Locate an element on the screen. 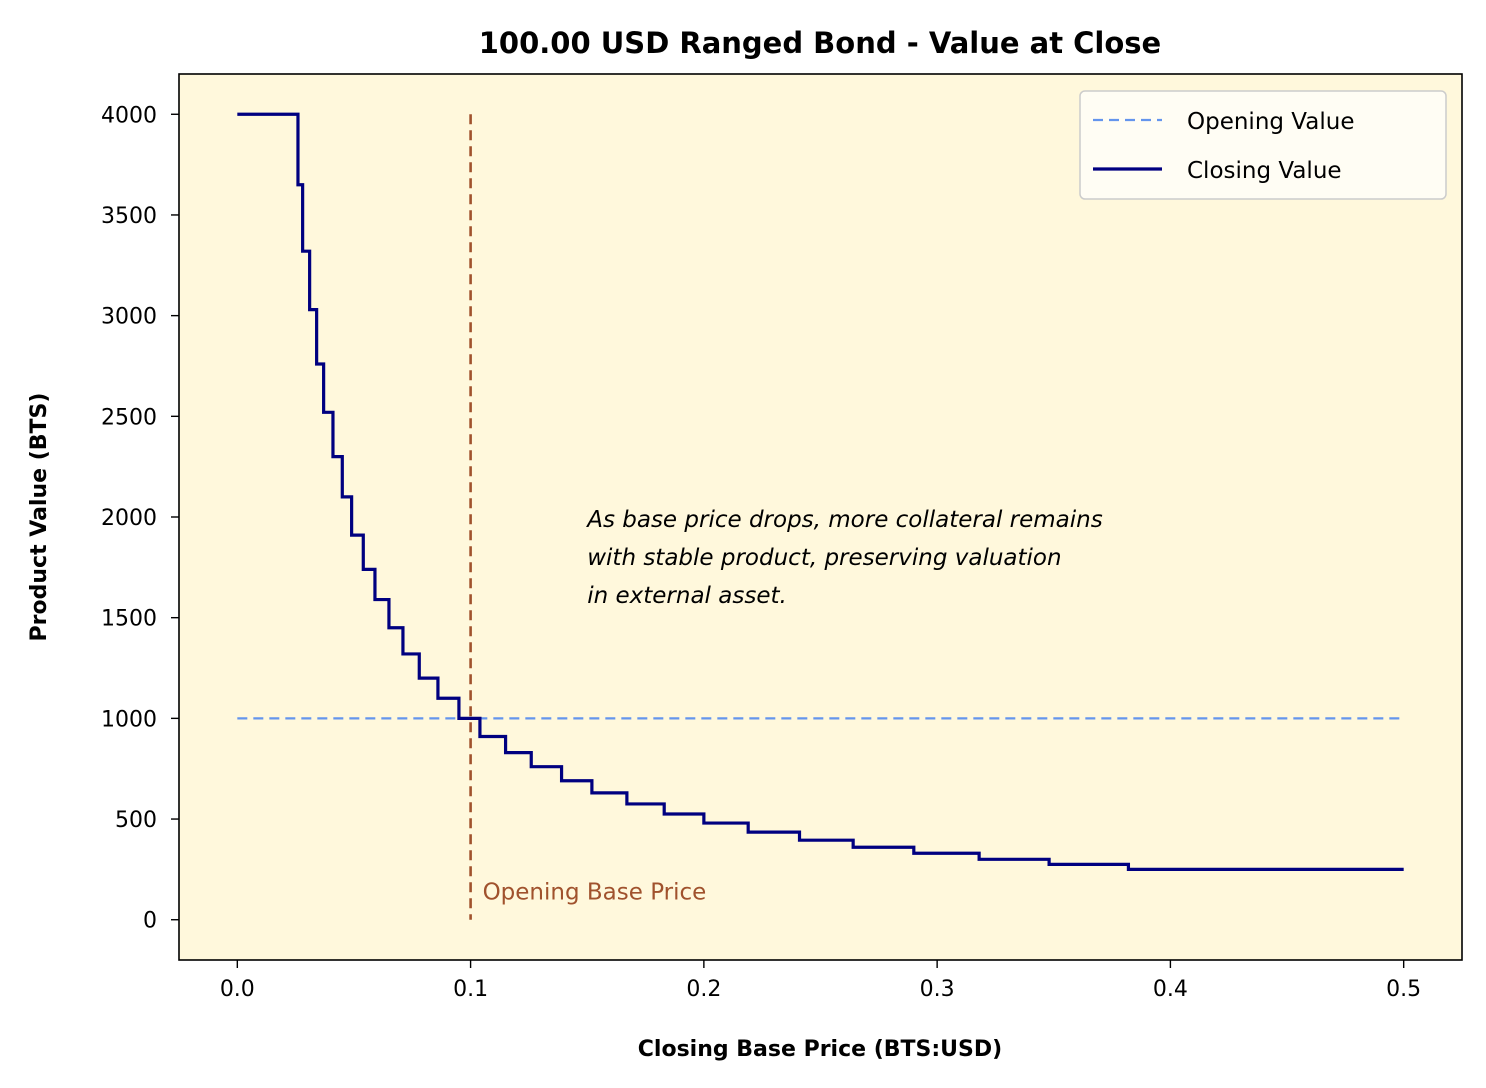 The height and width of the screenshot is (1088, 1486). x-tick-label: 0.5 is located at coordinates (1403, 989).